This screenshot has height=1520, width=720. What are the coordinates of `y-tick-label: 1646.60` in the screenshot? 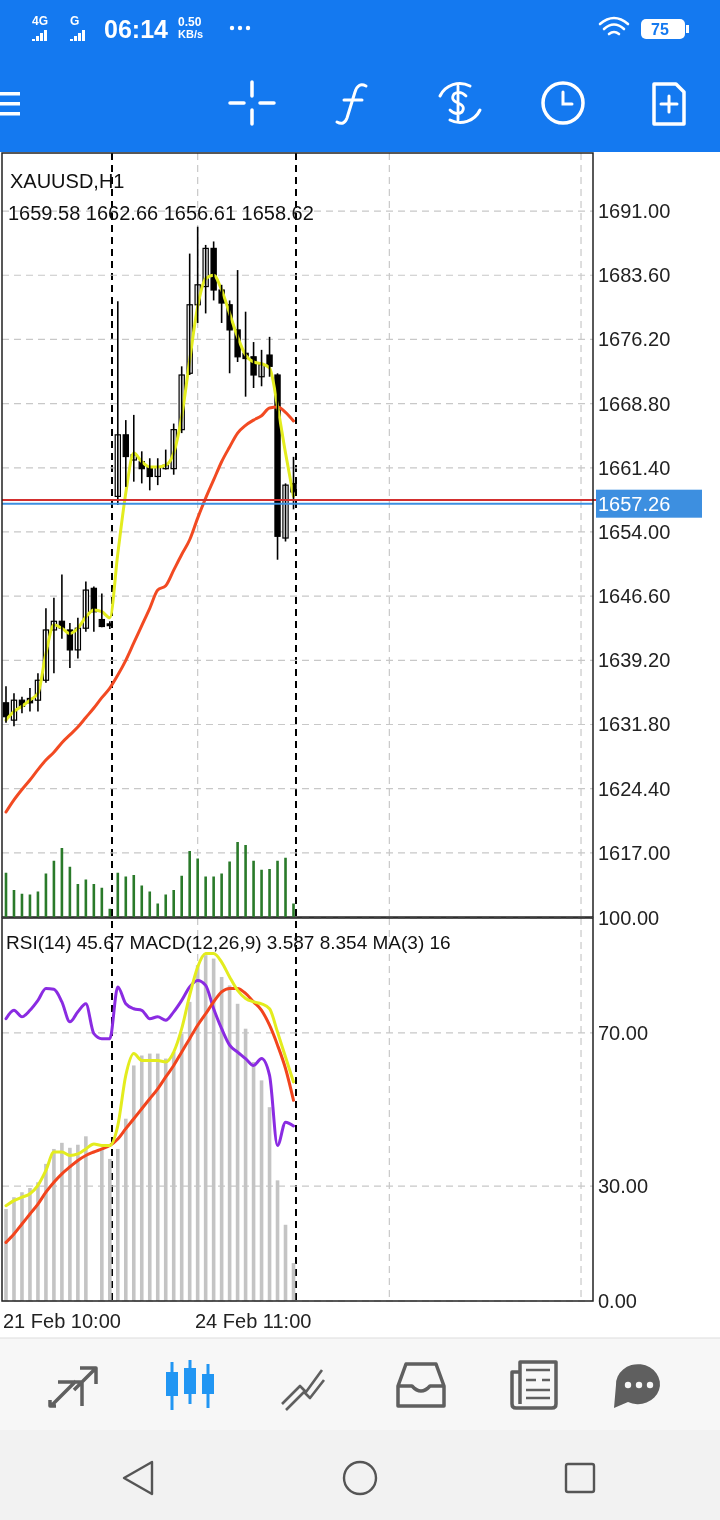 It's located at (634, 596).